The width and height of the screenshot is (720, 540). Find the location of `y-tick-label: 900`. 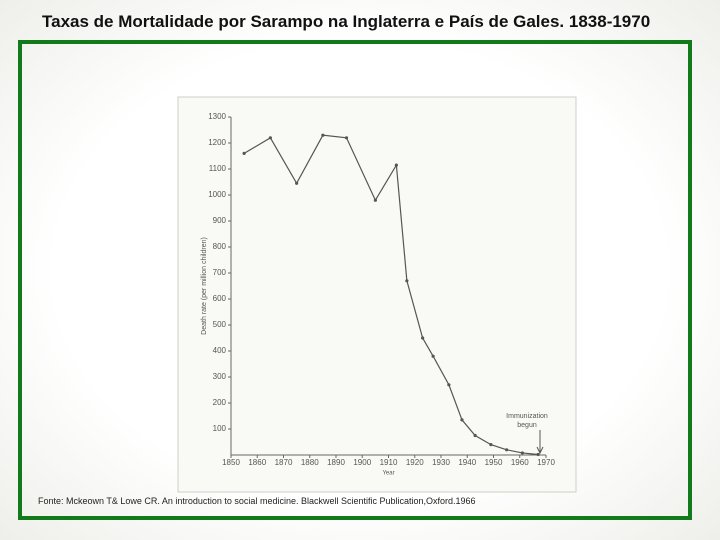

y-tick-label: 900 is located at coordinates (220, 220).